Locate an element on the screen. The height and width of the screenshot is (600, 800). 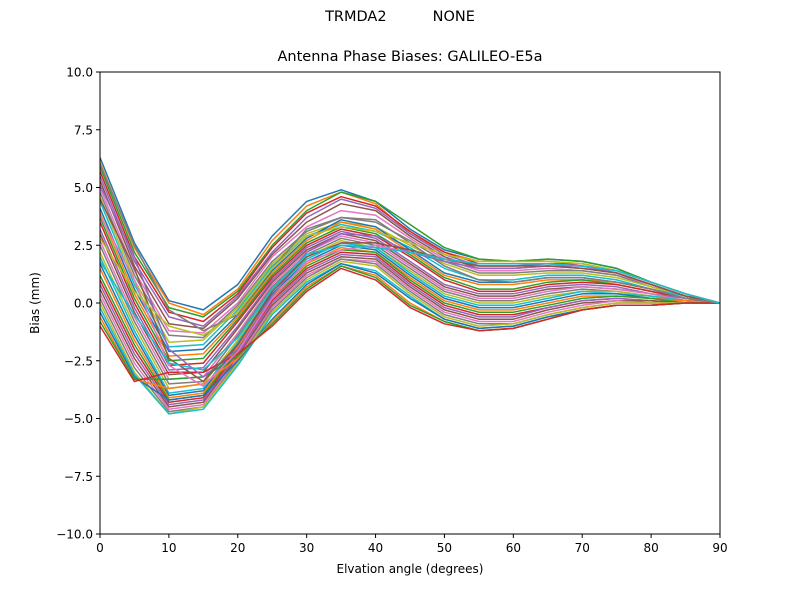
y-tick-label: −5.0 is located at coordinates (78, 419).